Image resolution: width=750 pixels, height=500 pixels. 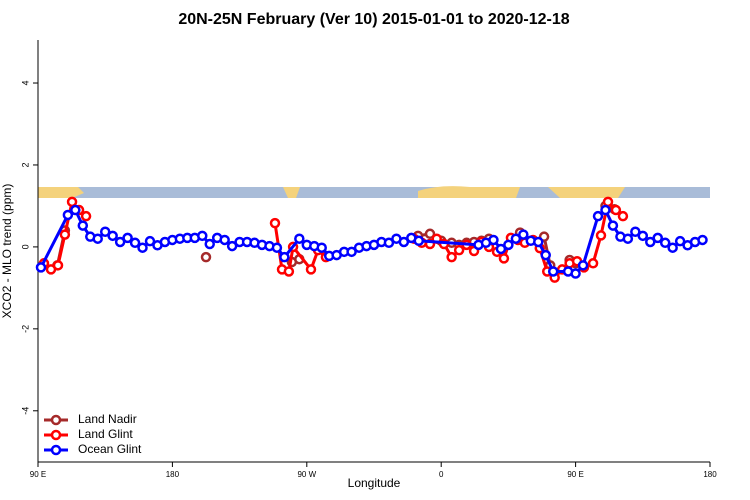 I want to click on map-strip, so click(x=374, y=192).